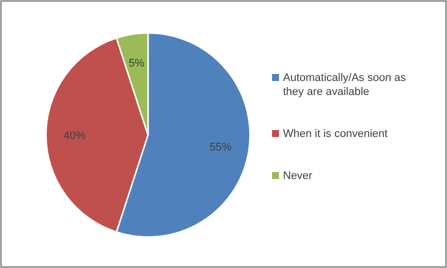 This screenshot has width=447, height=268. Describe the element at coordinates (75, 136) in the screenshot. I see `data-label: 40%` at that location.